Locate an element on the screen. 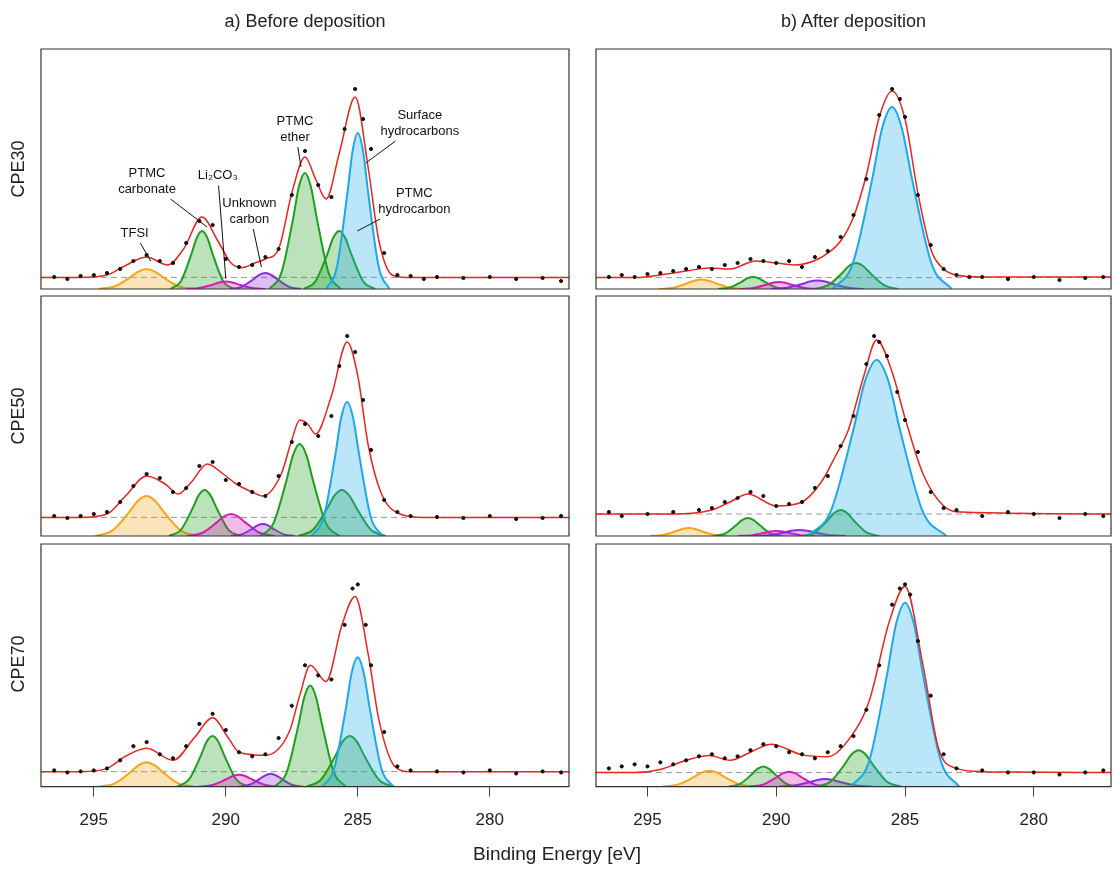 Image resolution: width=1114 pixels, height=873 pixels. text: PTMC carbonate is located at coordinates (147, 180).